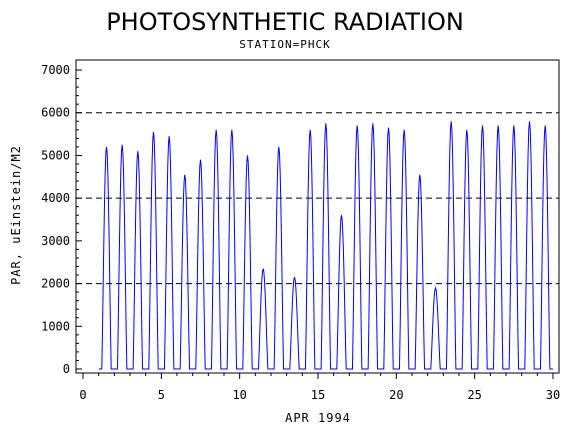 Image resolution: width=570 pixels, height=430 pixels. What do you see at coordinates (55, 326) in the screenshot?
I see `y-tick-label: 1000` at bounding box center [55, 326].